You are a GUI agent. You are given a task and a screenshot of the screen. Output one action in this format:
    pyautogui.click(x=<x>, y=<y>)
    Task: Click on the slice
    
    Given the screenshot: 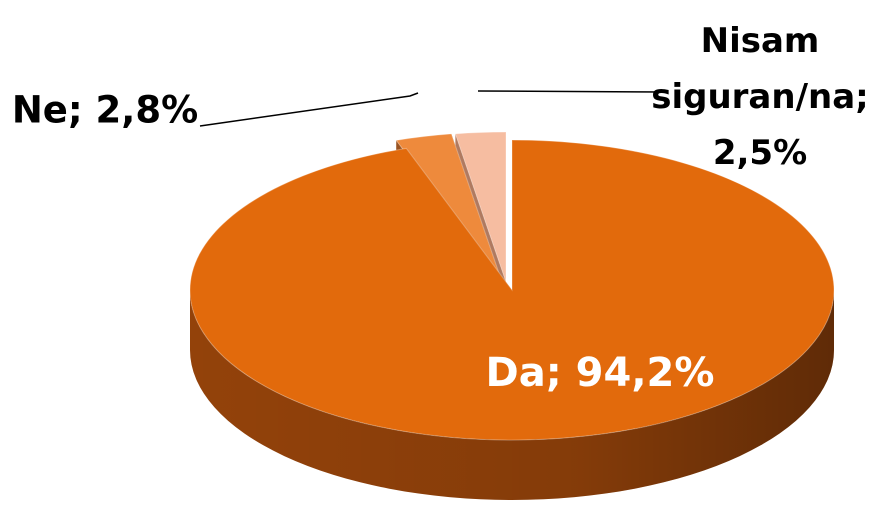 What is the action you would take?
    pyautogui.click(x=480, y=207)
    